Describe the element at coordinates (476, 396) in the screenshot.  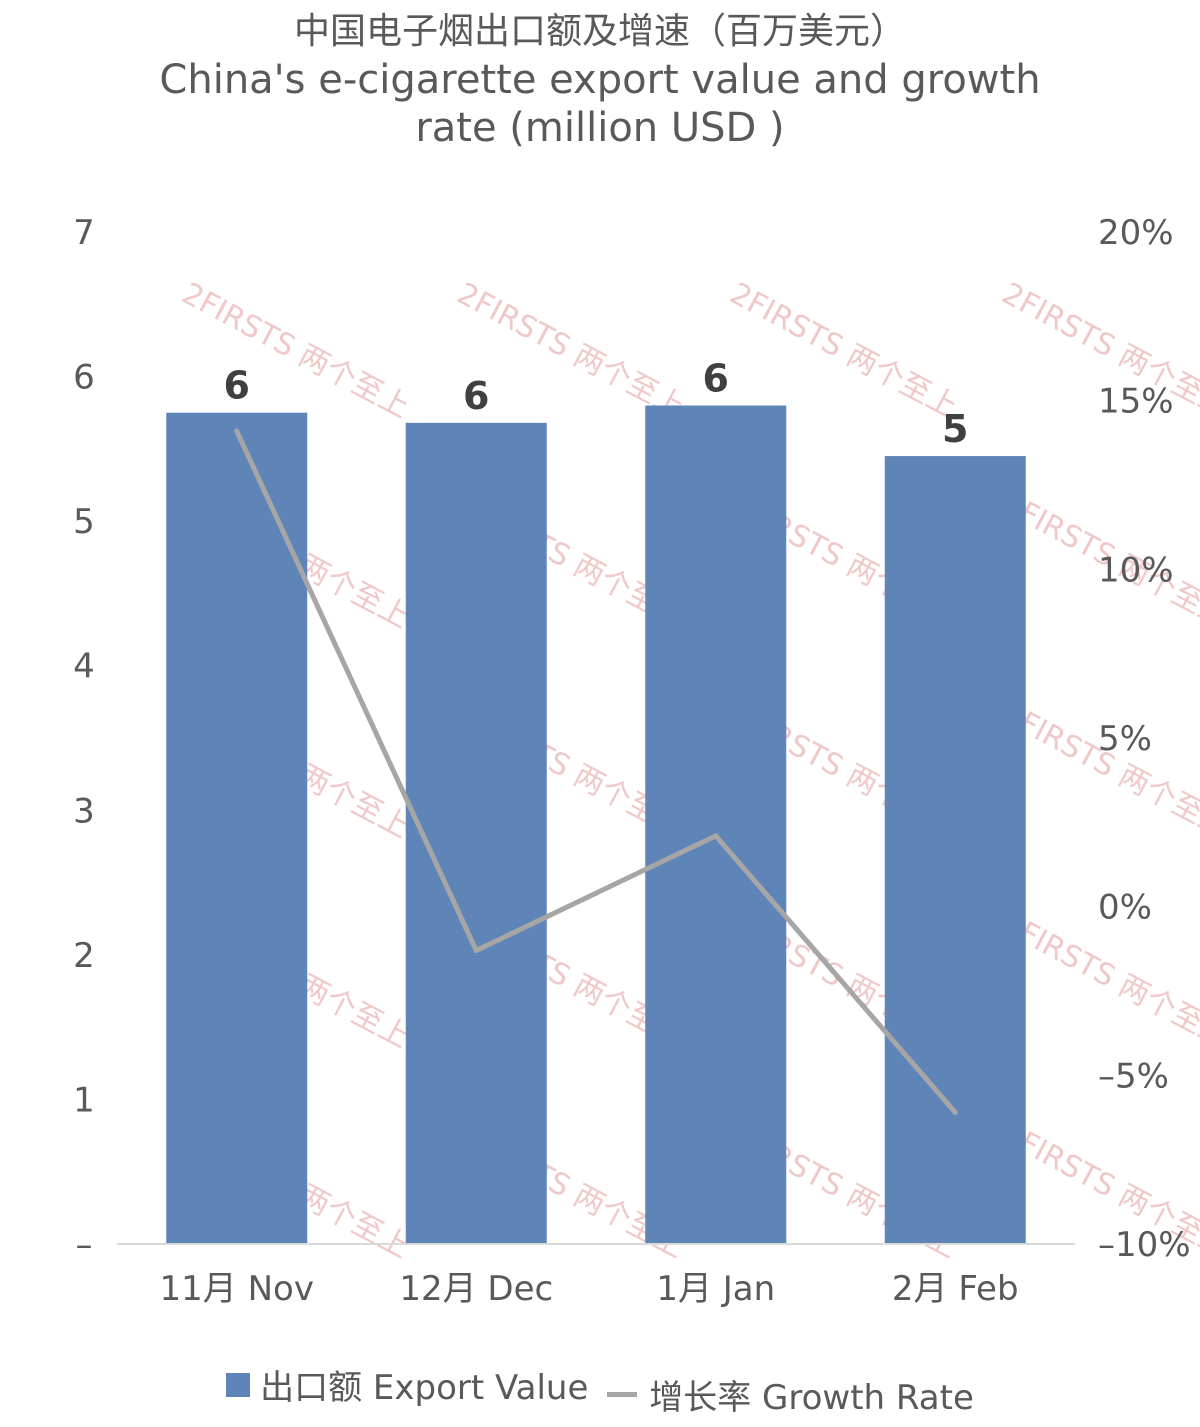
I see `data-label-2: 6` at that location.